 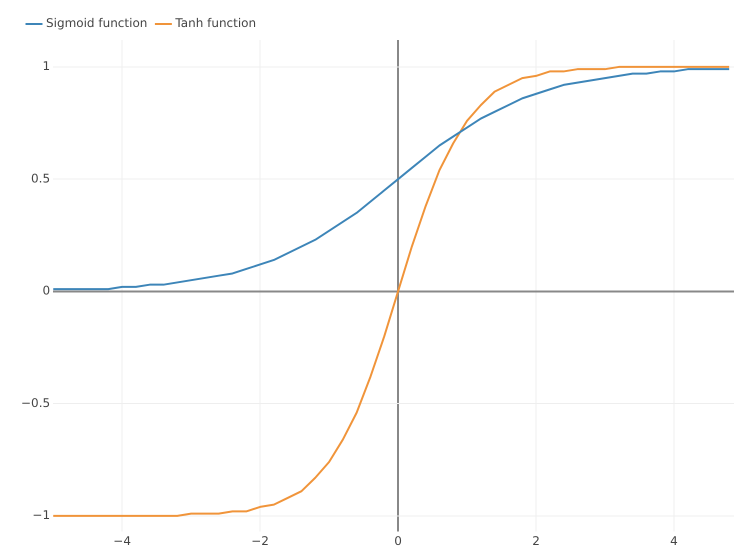 What do you see at coordinates (35, 403) in the screenshot?
I see `y-tick-label: −0.5` at bounding box center [35, 403].